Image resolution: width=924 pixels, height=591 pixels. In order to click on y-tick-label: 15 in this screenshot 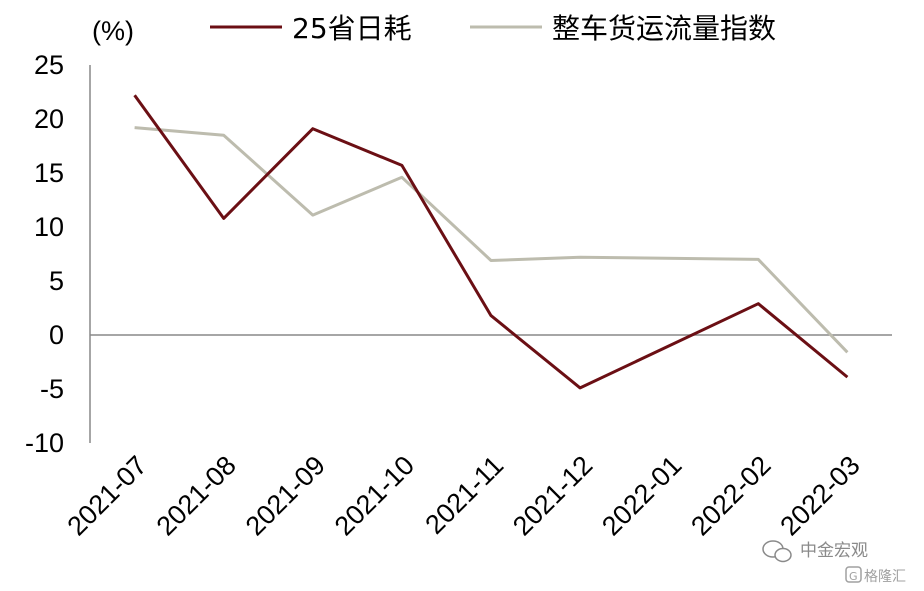, I will do `click(49, 173)`.